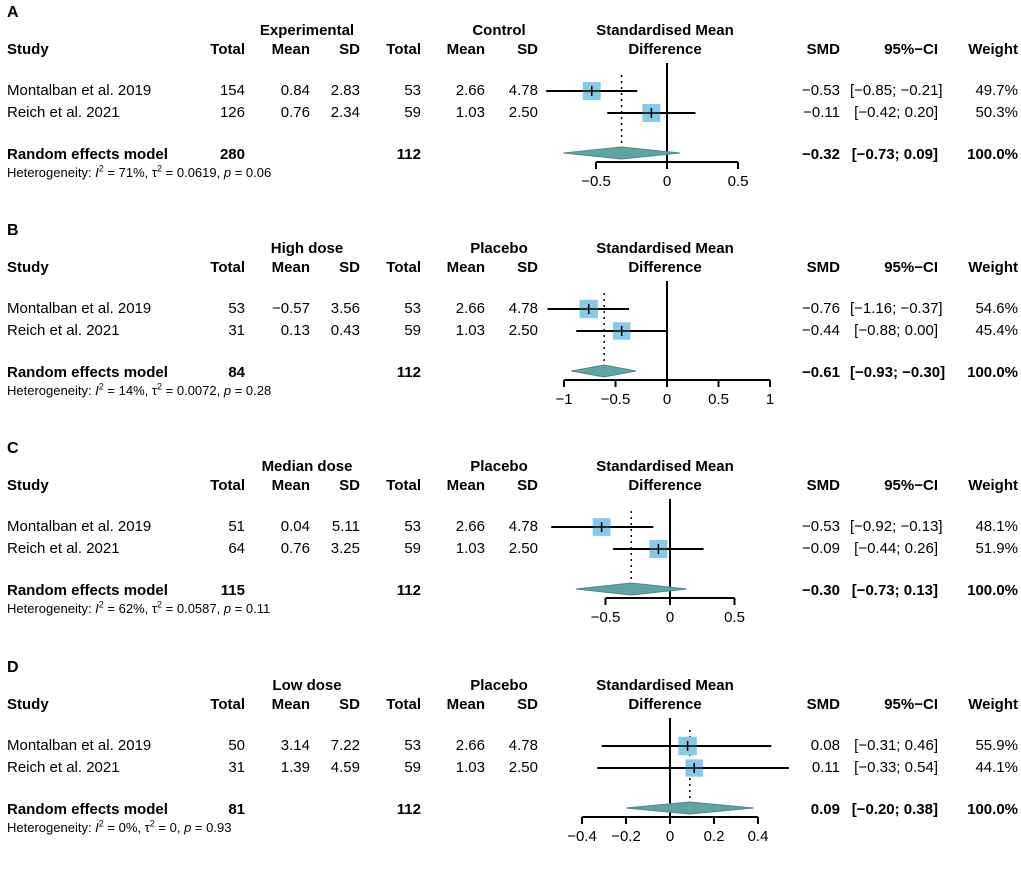 This screenshot has width=1021, height=871. I want to click on het-p-symbol: p, so click(227, 390).